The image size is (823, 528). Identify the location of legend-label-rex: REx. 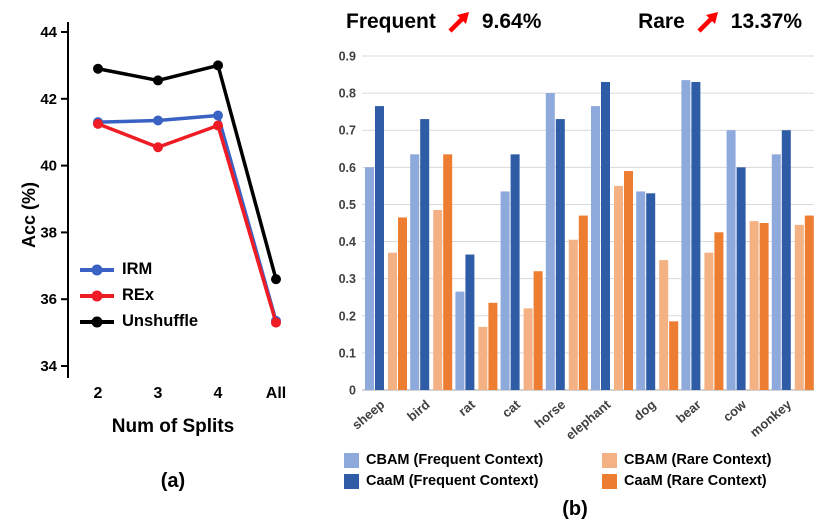
(138, 295).